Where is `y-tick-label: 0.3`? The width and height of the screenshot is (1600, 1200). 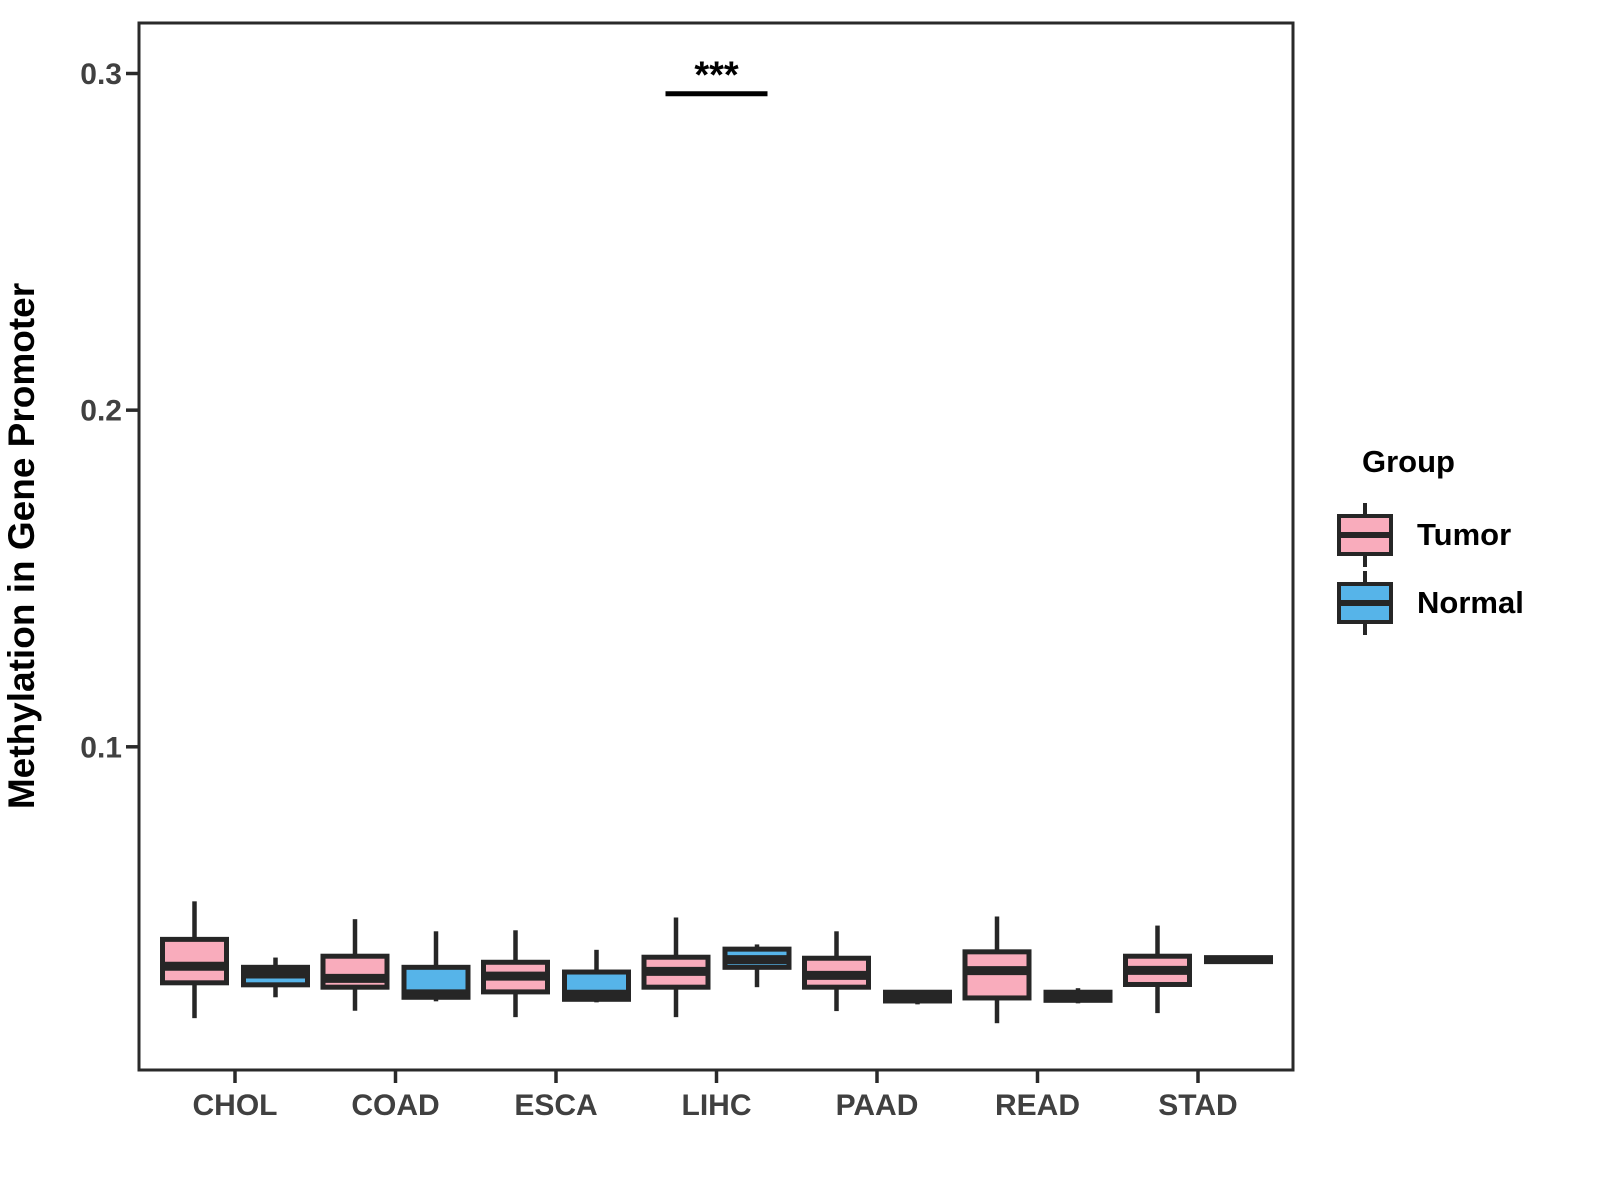 y-tick-label: 0.3 is located at coordinates (101, 74).